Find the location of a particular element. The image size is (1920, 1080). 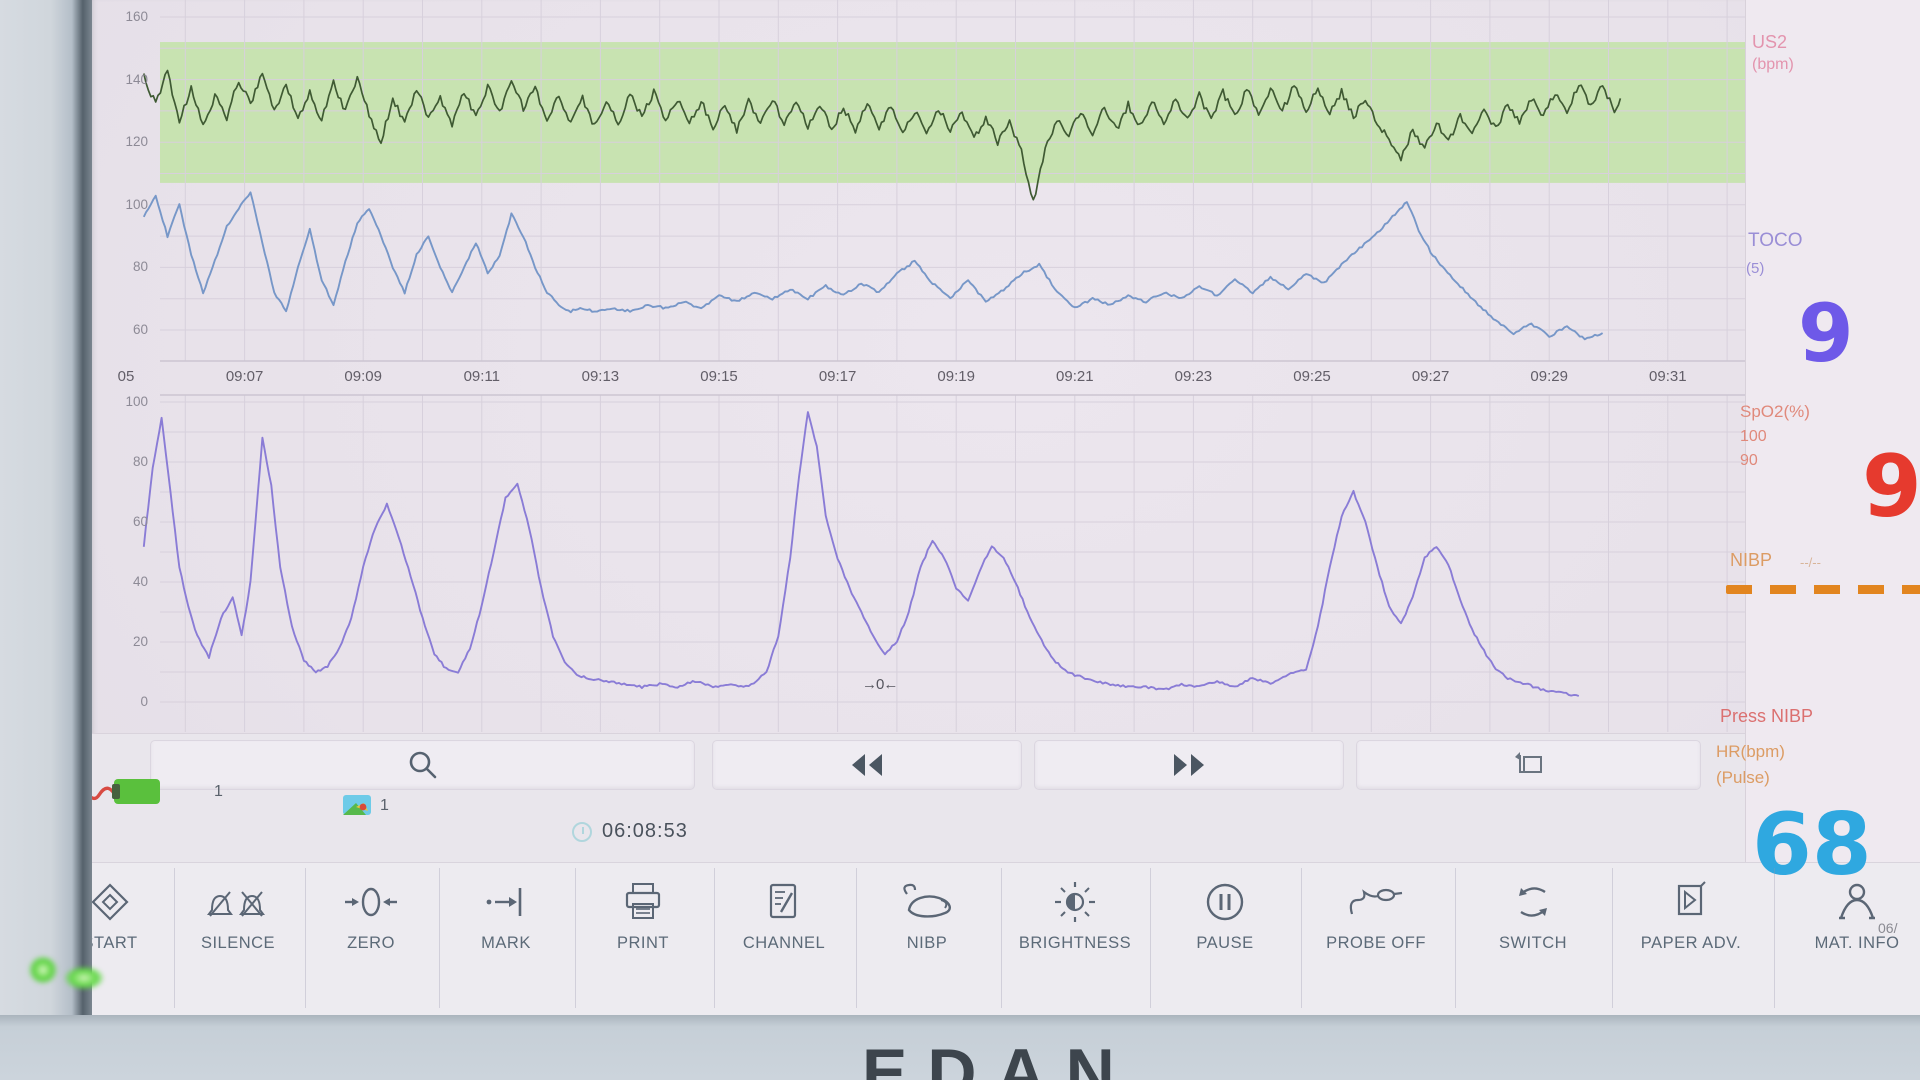

toolbar-button-label: PROBE OFF is located at coordinates (1376, 943).